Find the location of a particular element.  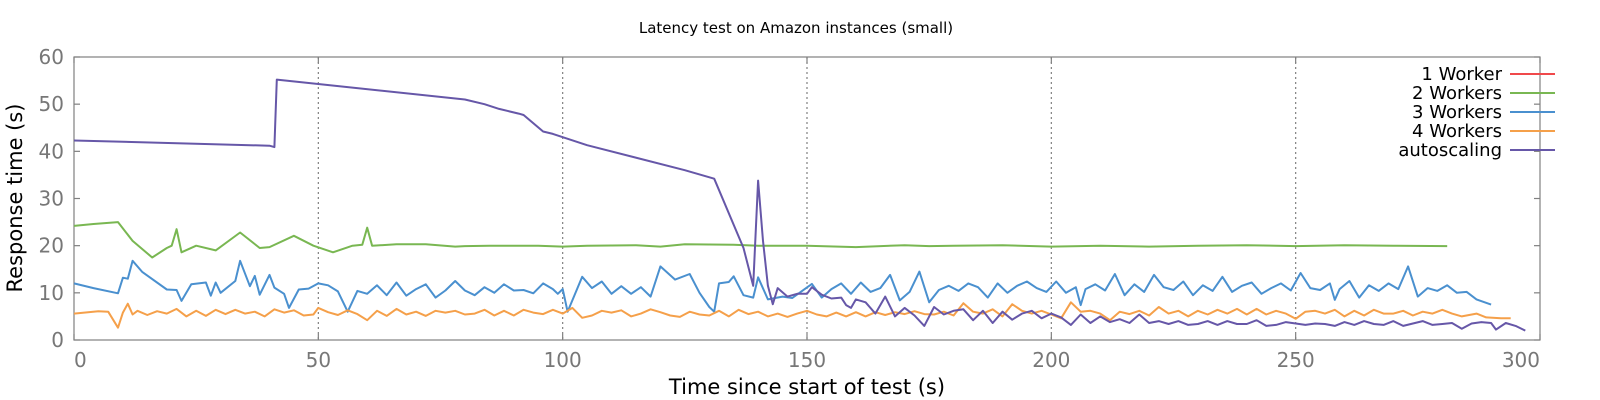

legend-label-3-workers: 3 Workers is located at coordinates (1457, 112).